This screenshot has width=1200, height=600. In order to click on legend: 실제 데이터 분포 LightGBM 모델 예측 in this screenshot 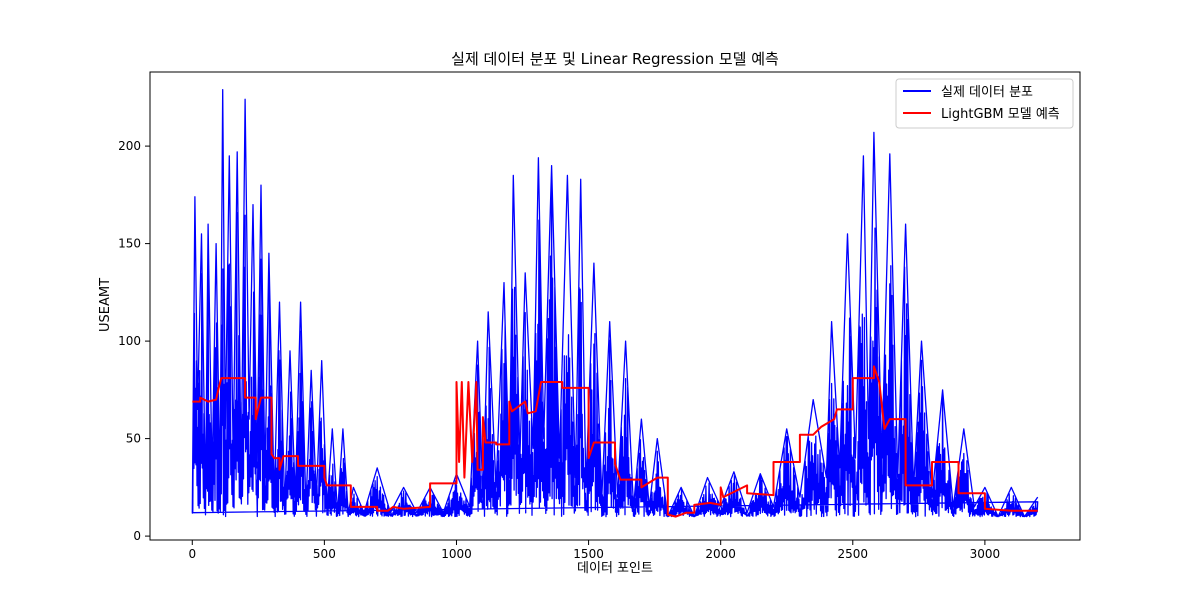, I will do `click(984, 103)`.